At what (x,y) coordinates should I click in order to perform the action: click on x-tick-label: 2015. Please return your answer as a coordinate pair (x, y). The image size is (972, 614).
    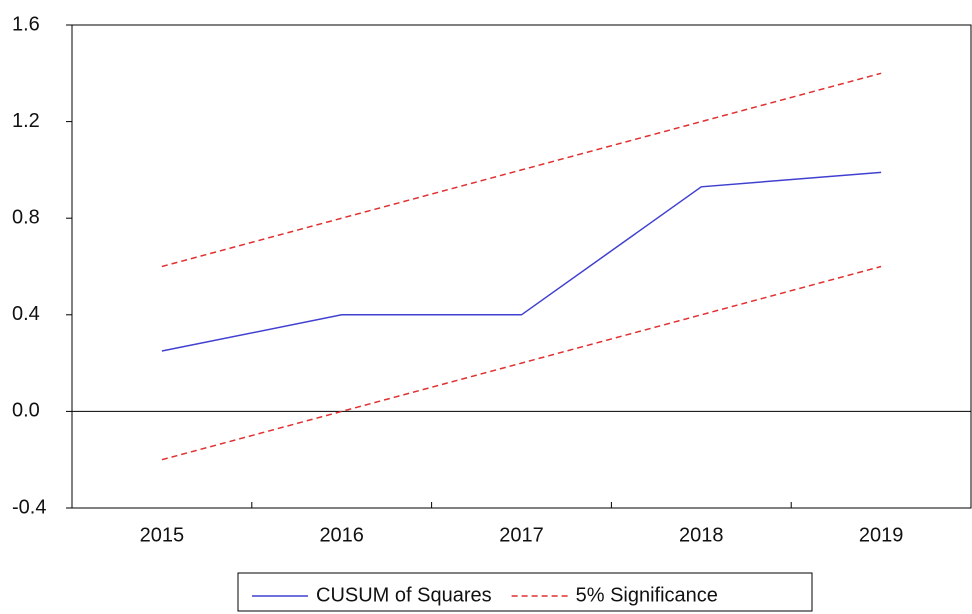
    Looking at the image, I should click on (162, 535).